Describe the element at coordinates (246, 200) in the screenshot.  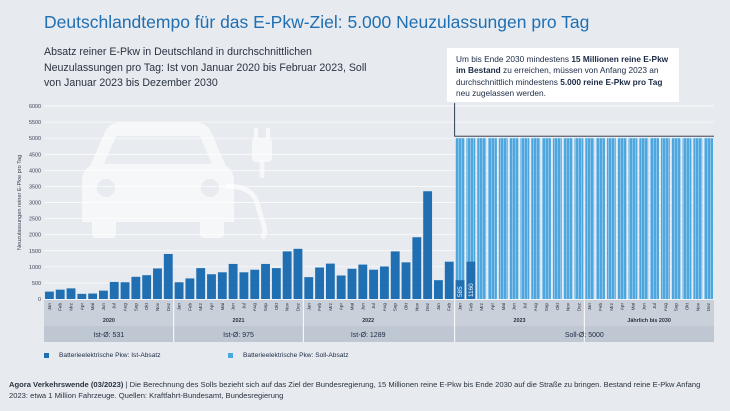
I see `charging-plug-icon` at that location.